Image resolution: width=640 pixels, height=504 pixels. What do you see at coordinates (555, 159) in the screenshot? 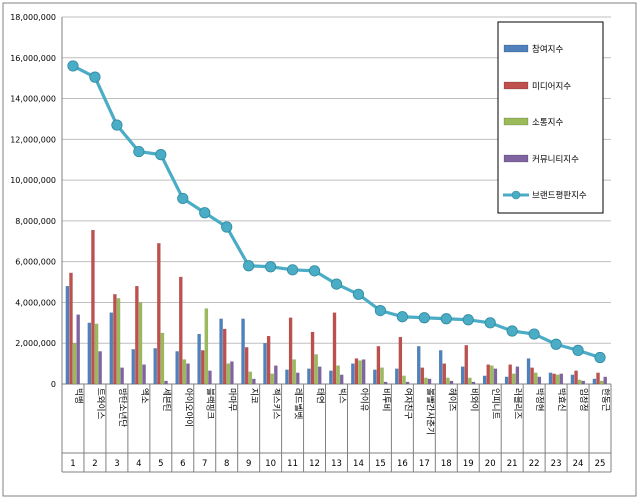
I see `legend-label-4: 커뮤니티지수` at bounding box center [555, 159].